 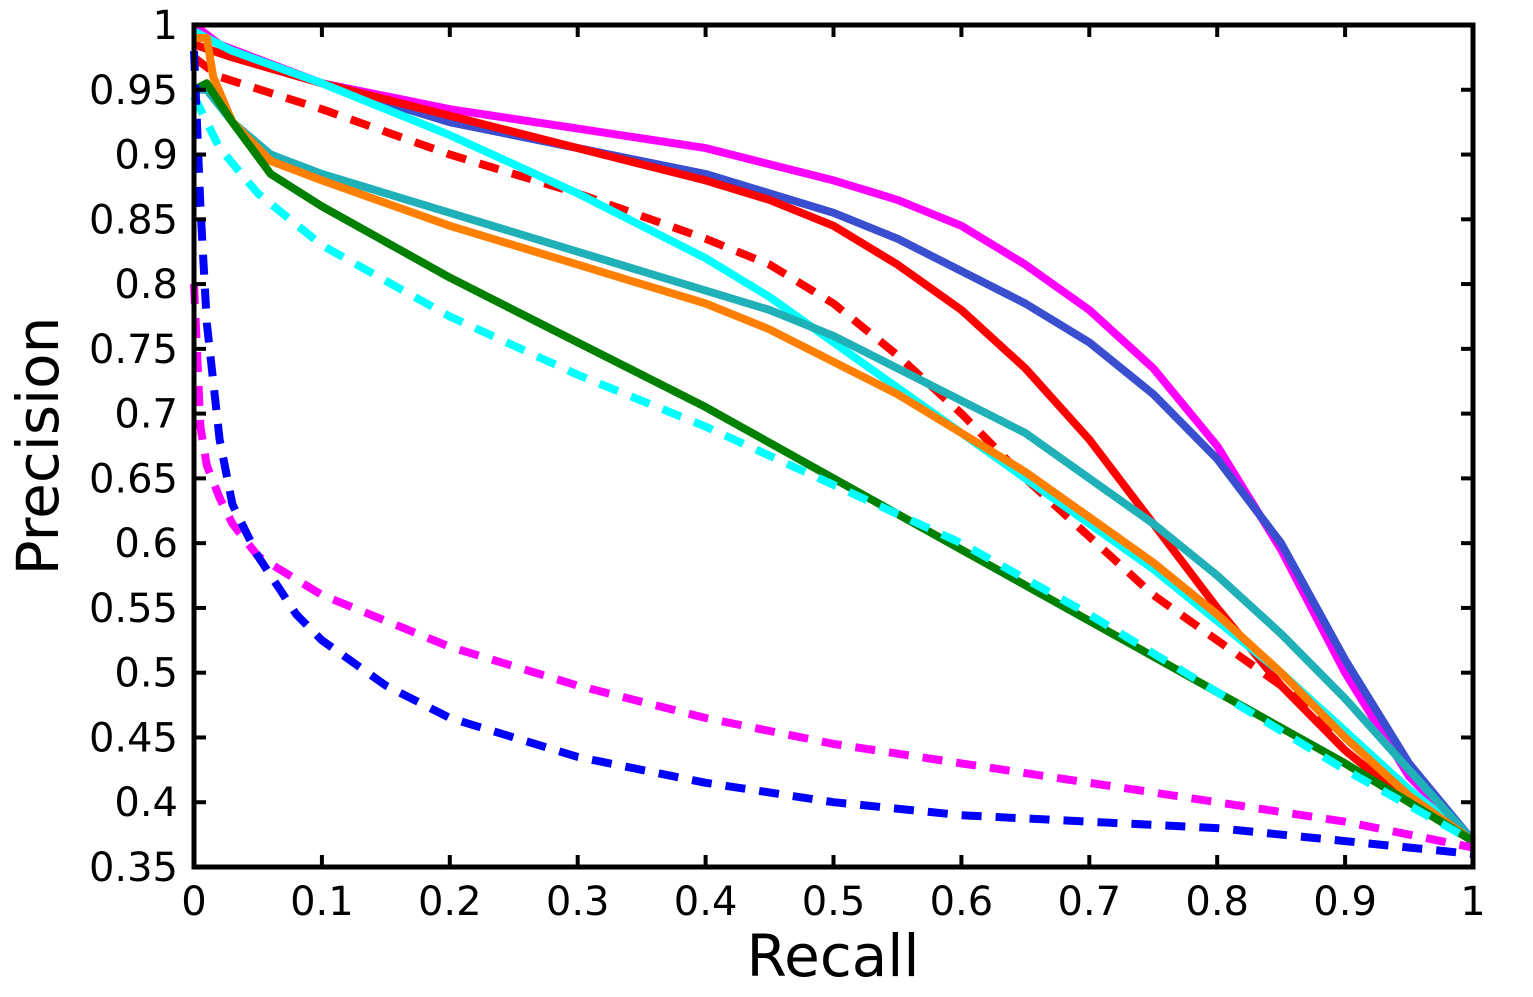 I want to click on y-tick-label: 0.75, so click(x=133, y=350).